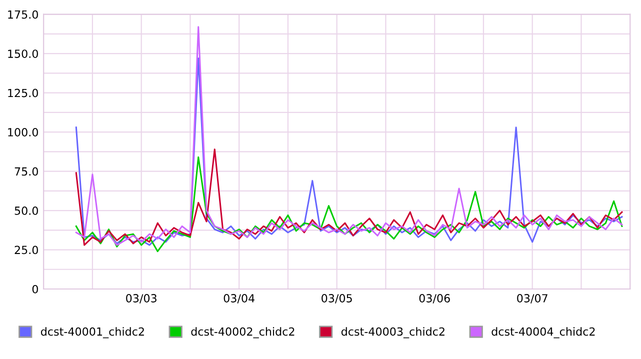 Image resolution: width=641 pixels, height=359 pixels. Describe the element at coordinates (35, 289) in the screenshot. I see `y-tick-label: 0` at that location.